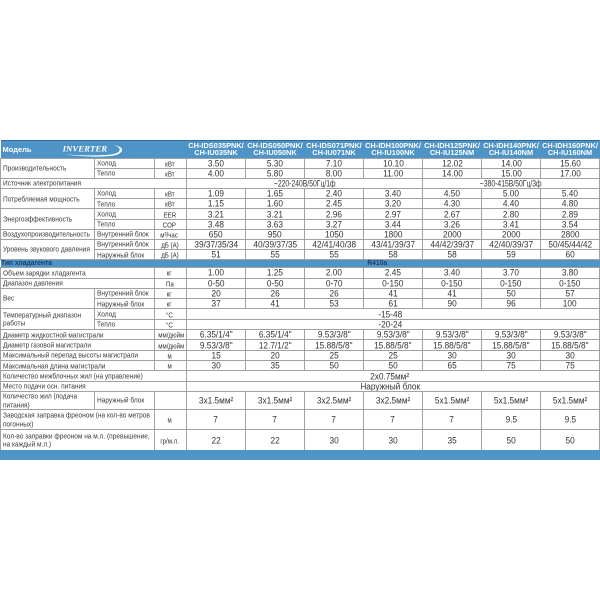 The height and width of the screenshot is (600, 600). Describe the element at coordinates (84, 149) in the screenshot. I see `svg-text: INVERTER` at that location.